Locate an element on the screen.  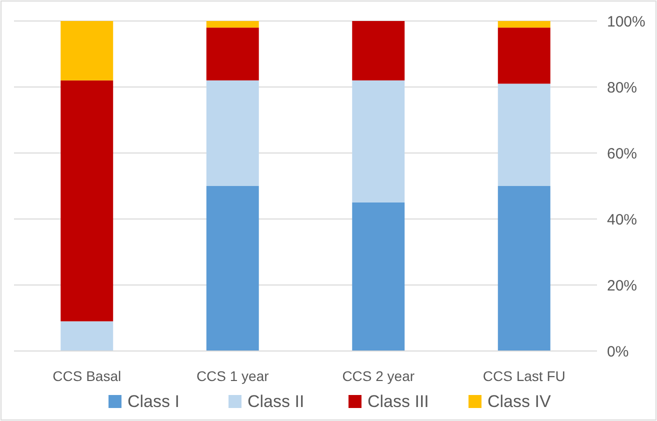
x-tick-label: CCS 2 year is located at coordinates (378, 376).